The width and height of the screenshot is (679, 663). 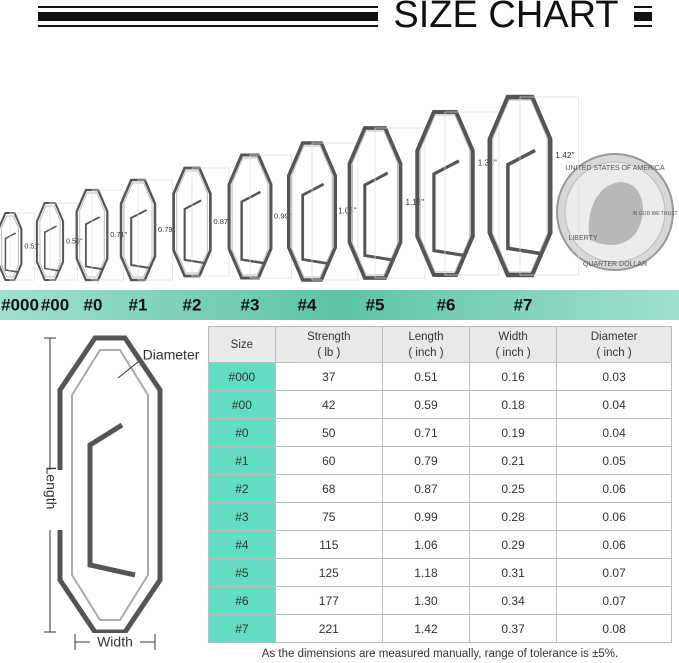 What do you see at coordinates (171, 355) in the screenshot?
I see `diameter-label: Diameter` at bounding box center [171, 355].